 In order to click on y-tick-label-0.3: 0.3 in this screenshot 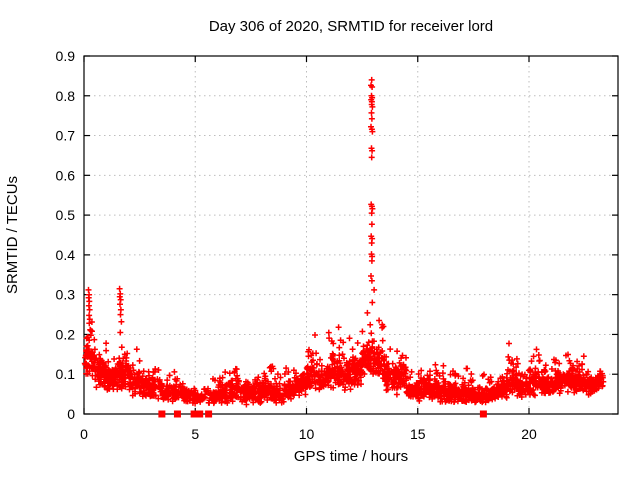, I will do `click(66, 295)`.